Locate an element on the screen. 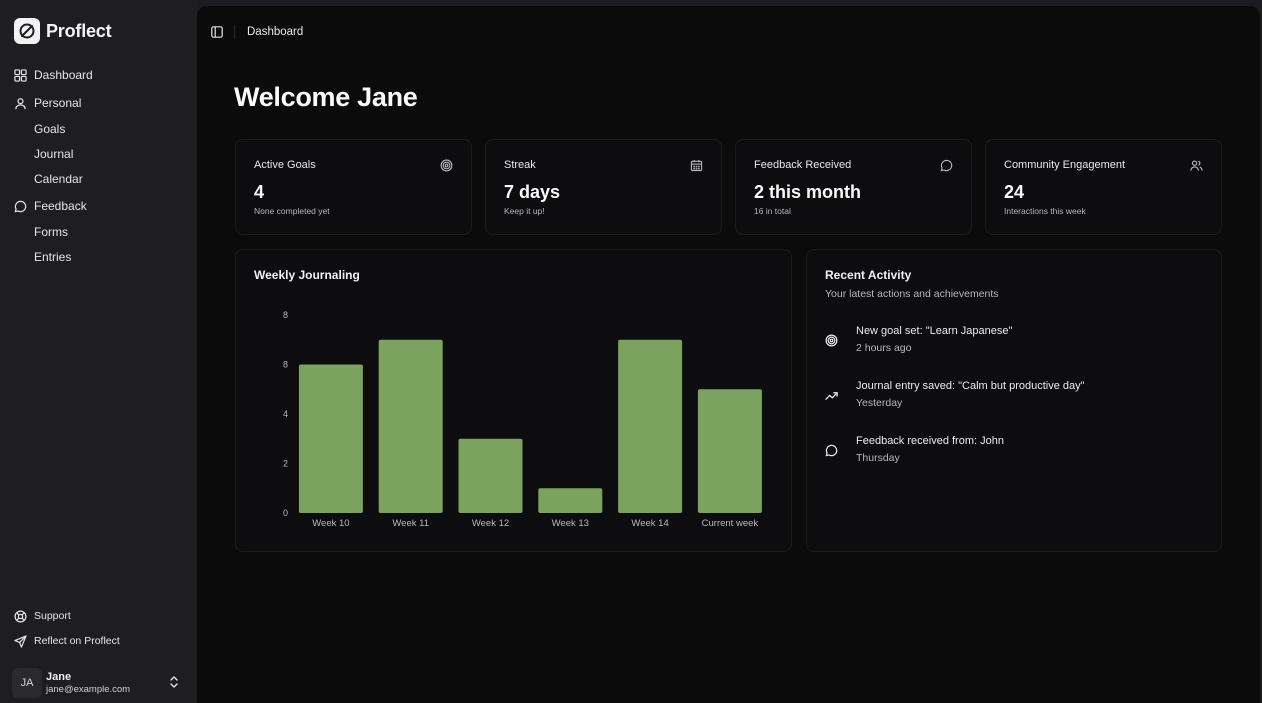  topbar-divider is located at coordinates (234, 32).